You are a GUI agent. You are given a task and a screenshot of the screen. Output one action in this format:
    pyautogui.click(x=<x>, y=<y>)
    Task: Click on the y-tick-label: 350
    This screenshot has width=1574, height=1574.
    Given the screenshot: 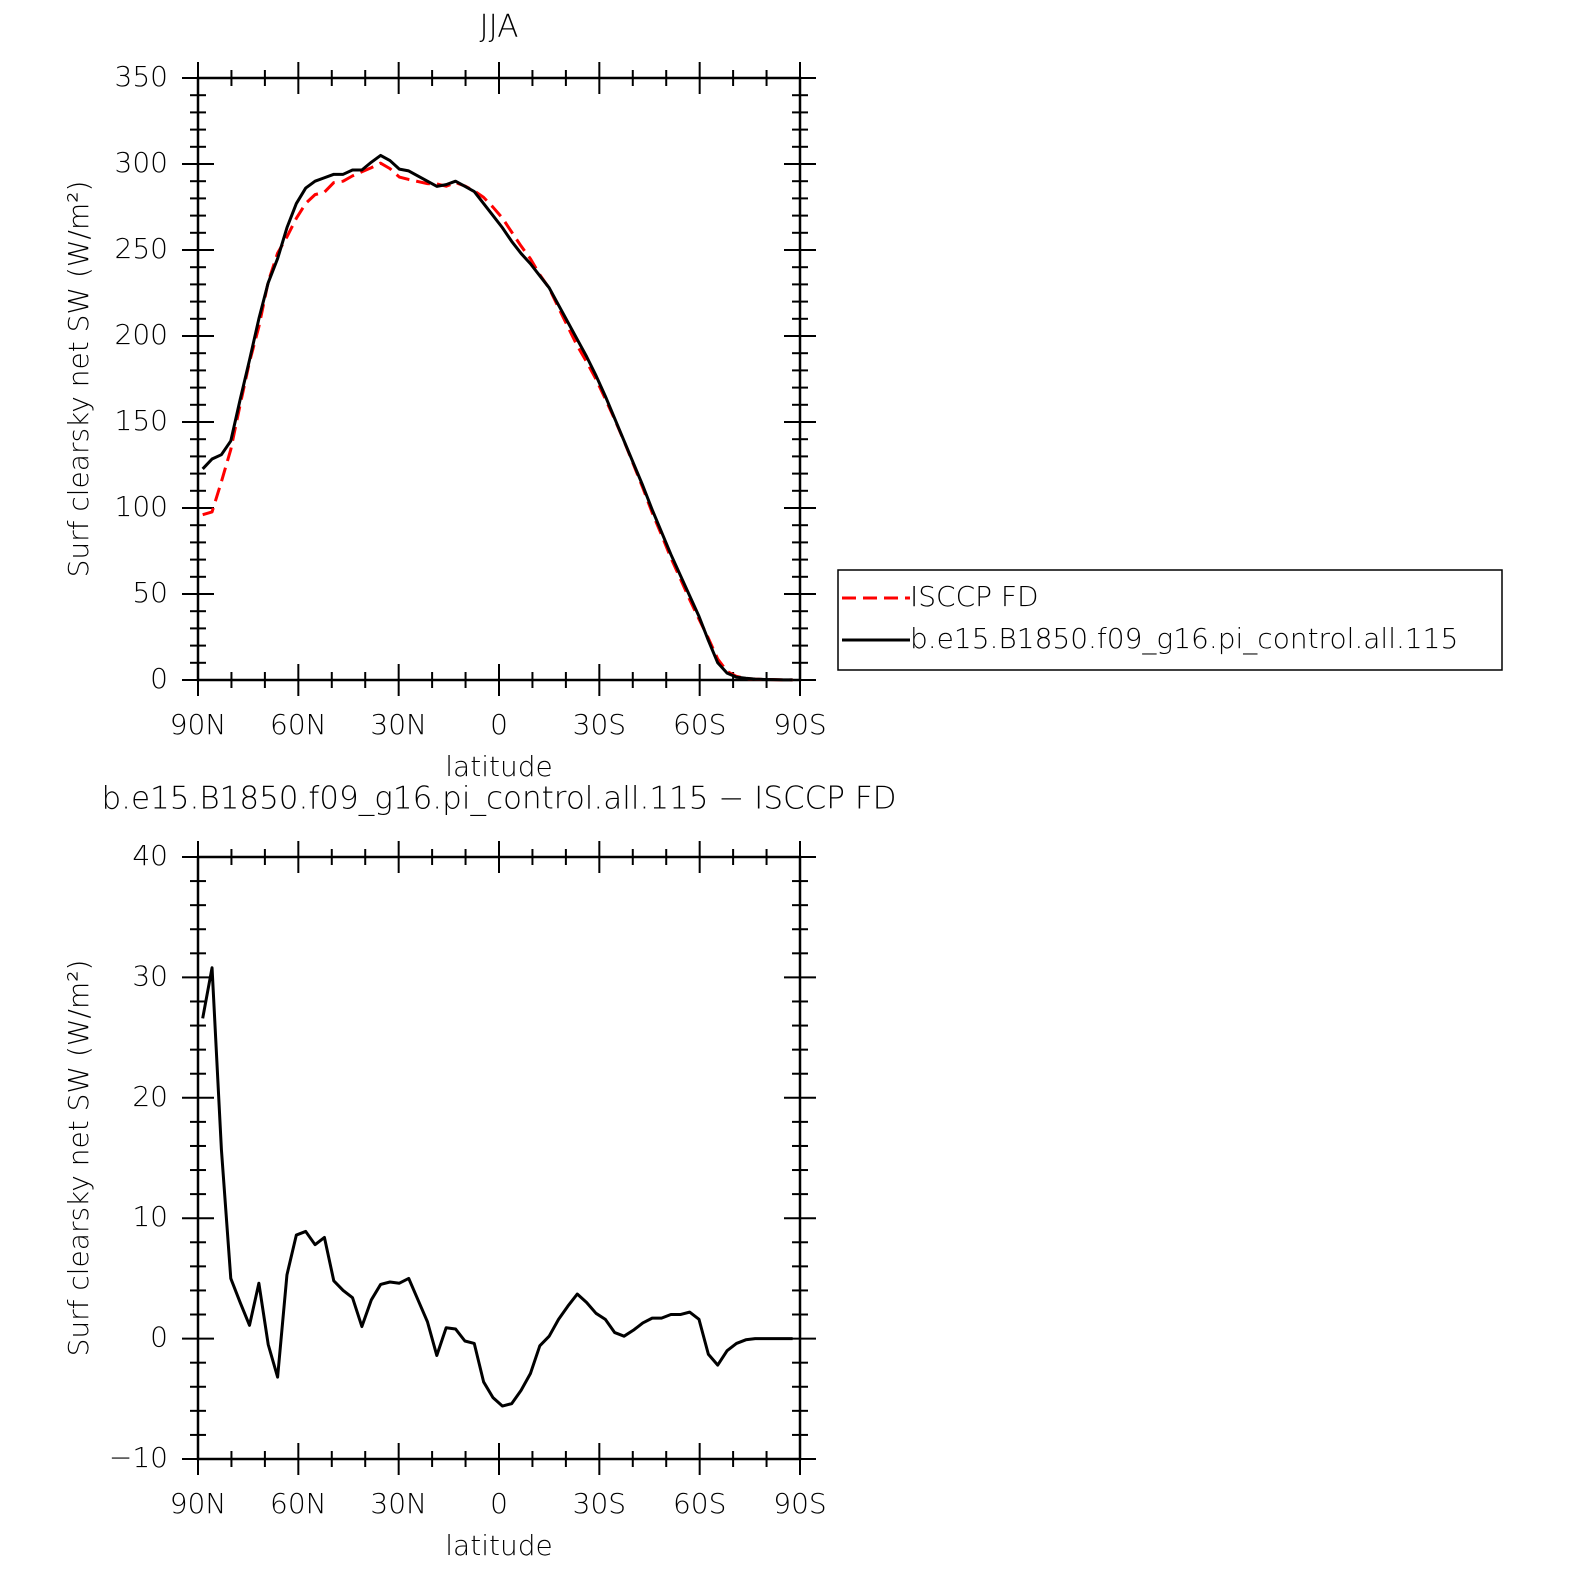 What is the action you would take?
    pyautogui.click(x=141, y=76)
    